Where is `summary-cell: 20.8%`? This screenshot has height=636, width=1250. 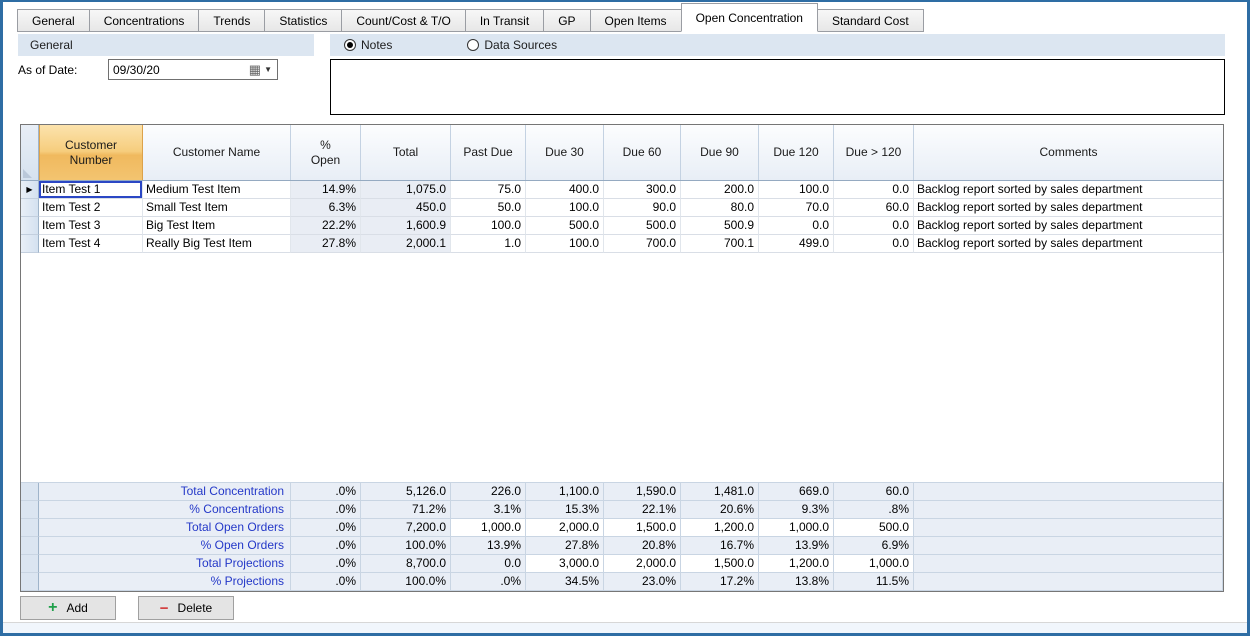 summary-cell: 20.8% is located at coordinates (642, 546).